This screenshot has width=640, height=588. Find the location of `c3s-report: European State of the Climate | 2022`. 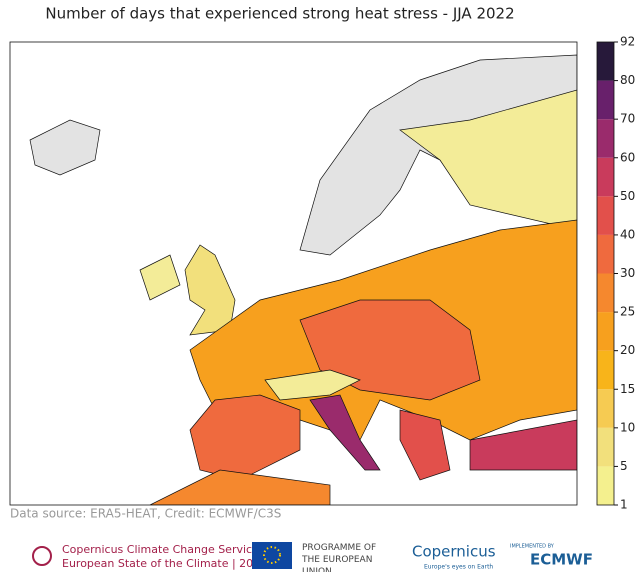

c3s-report: European State of the Climate | 2022 is located at coordinates (164, 563).